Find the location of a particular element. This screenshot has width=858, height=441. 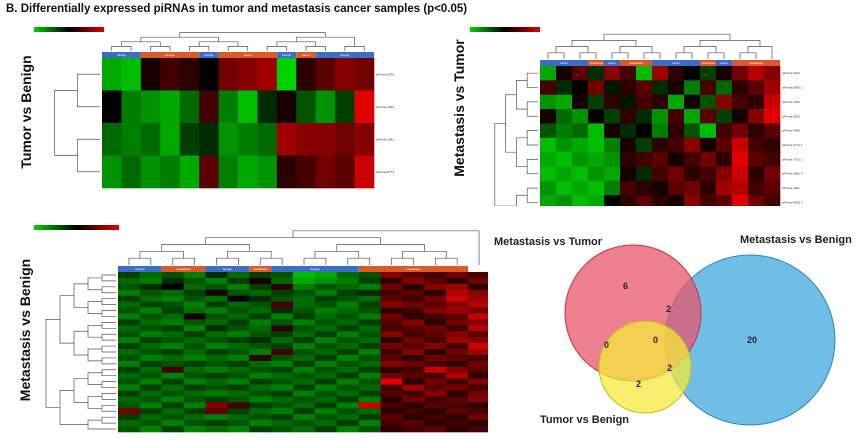

venn-count-mb-tb: 2 is located at coordinates (669, 368).